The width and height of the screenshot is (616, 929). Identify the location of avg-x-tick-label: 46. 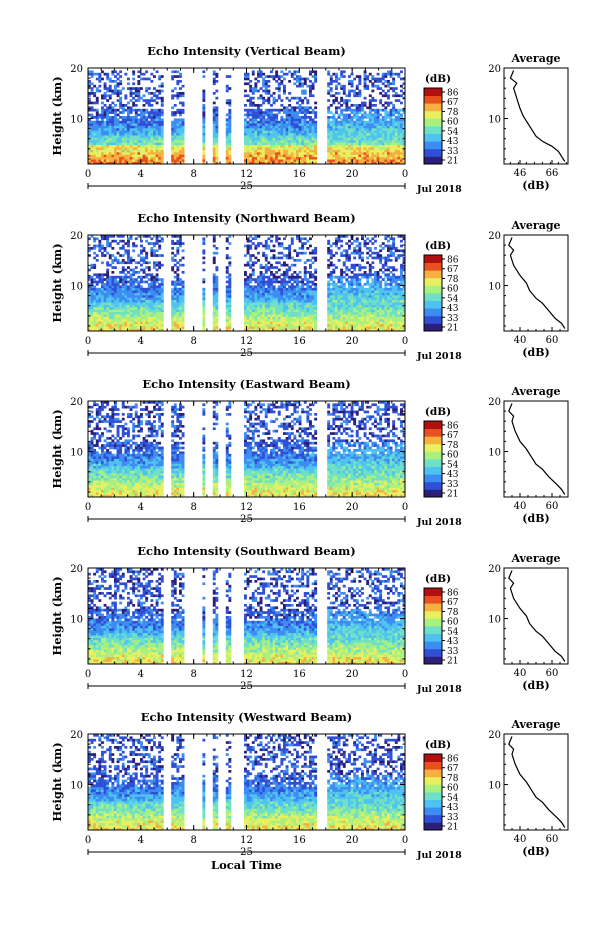
(520, 173).